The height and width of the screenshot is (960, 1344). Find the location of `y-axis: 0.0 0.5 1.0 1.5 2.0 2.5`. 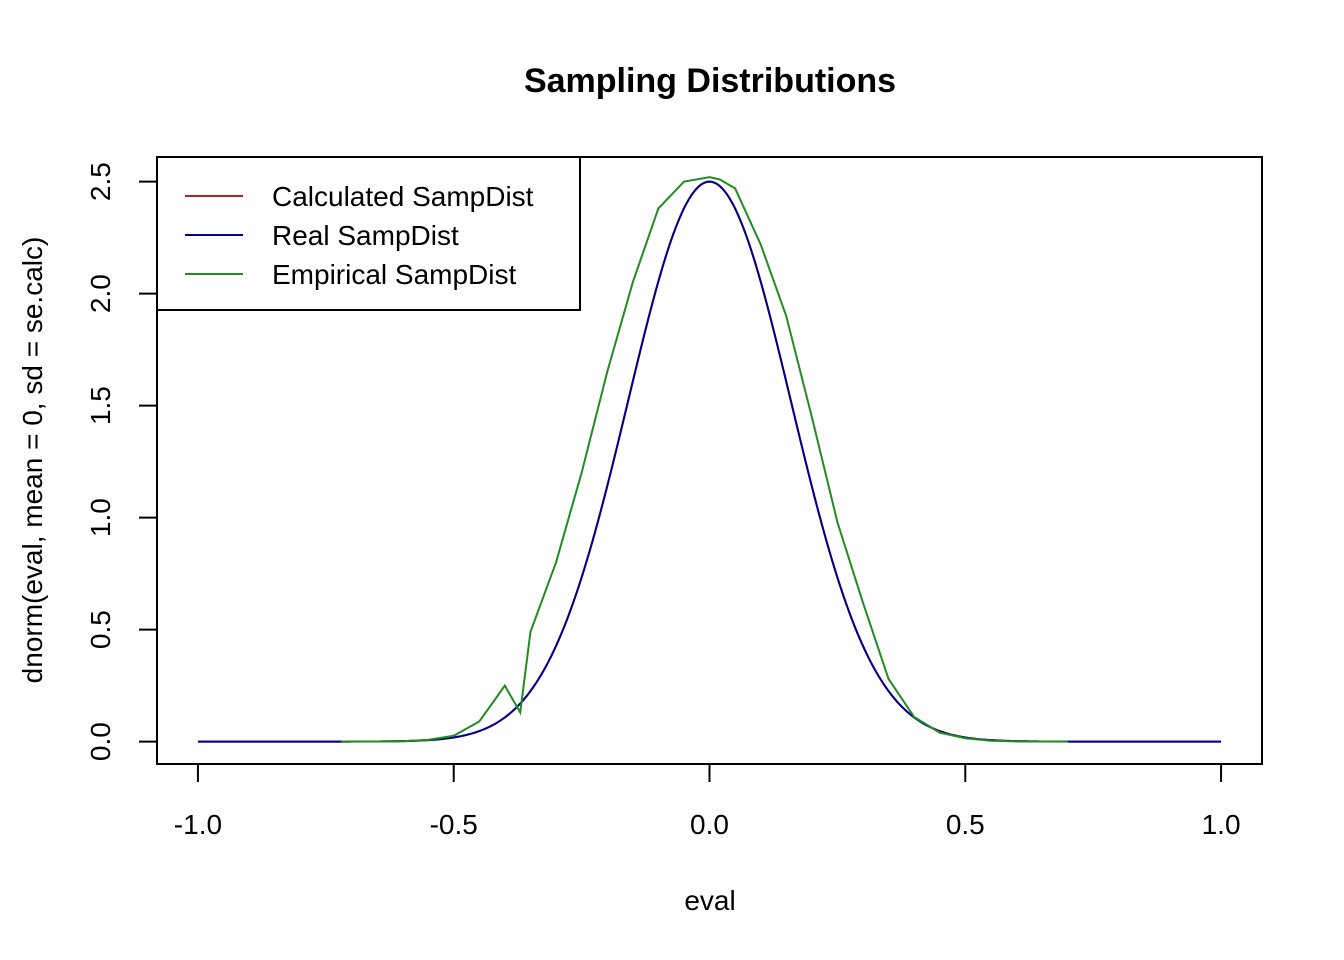

y-axis: 0.0 0.5 1.0 1.5 2.0 2.5 is located at coordinates (121, 461).